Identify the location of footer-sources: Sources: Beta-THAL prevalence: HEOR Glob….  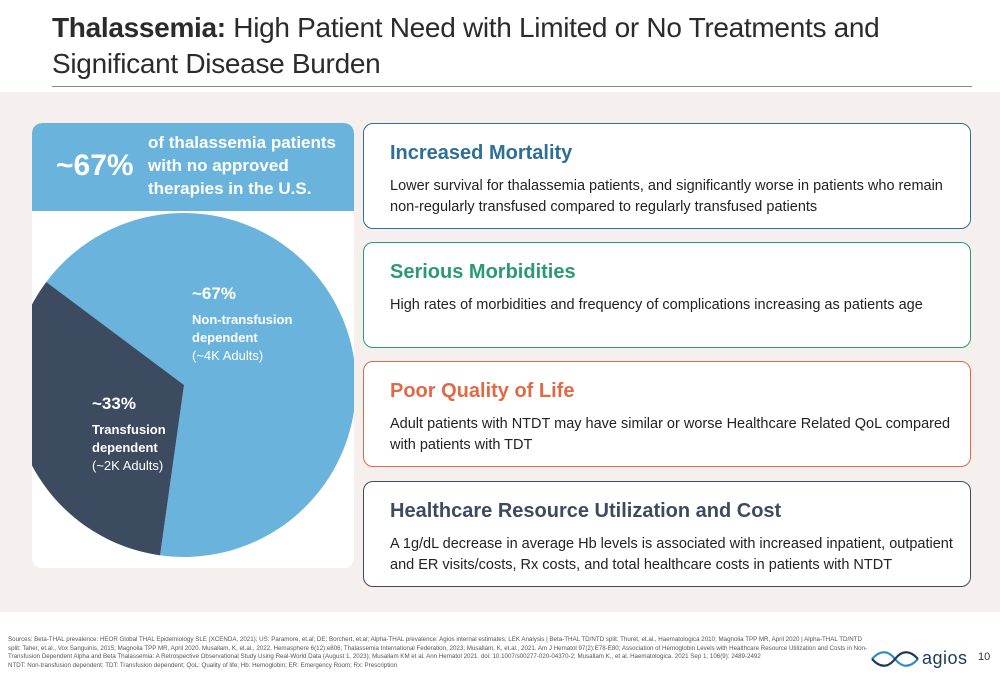
(438, 653).